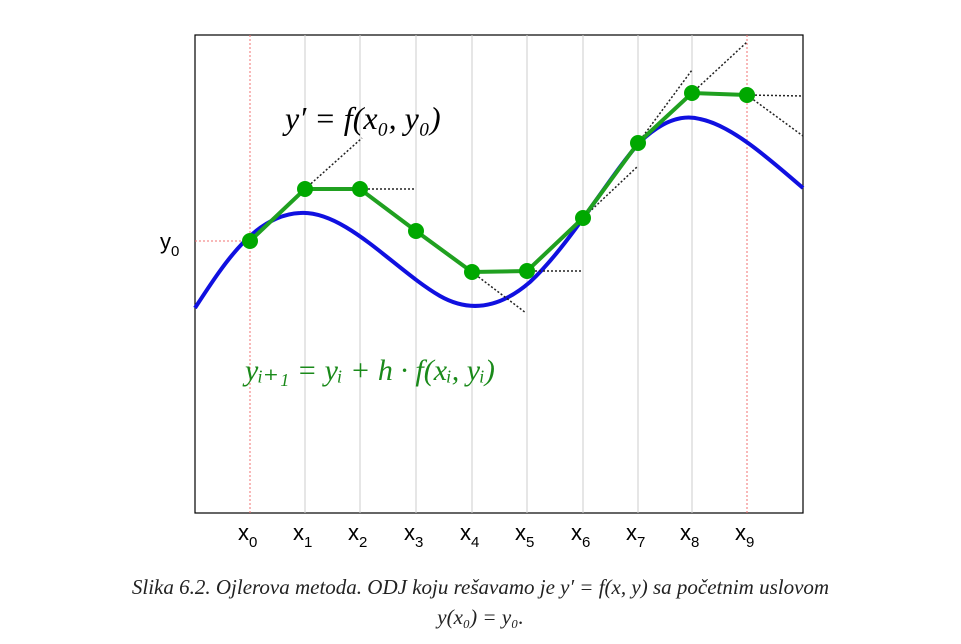 This screenshot has width=961, height=644. I want to click on x-tick-labels: x0 x1 x2 x3 x4 x5 x6 x7 x8 x9, so click(496, 535).